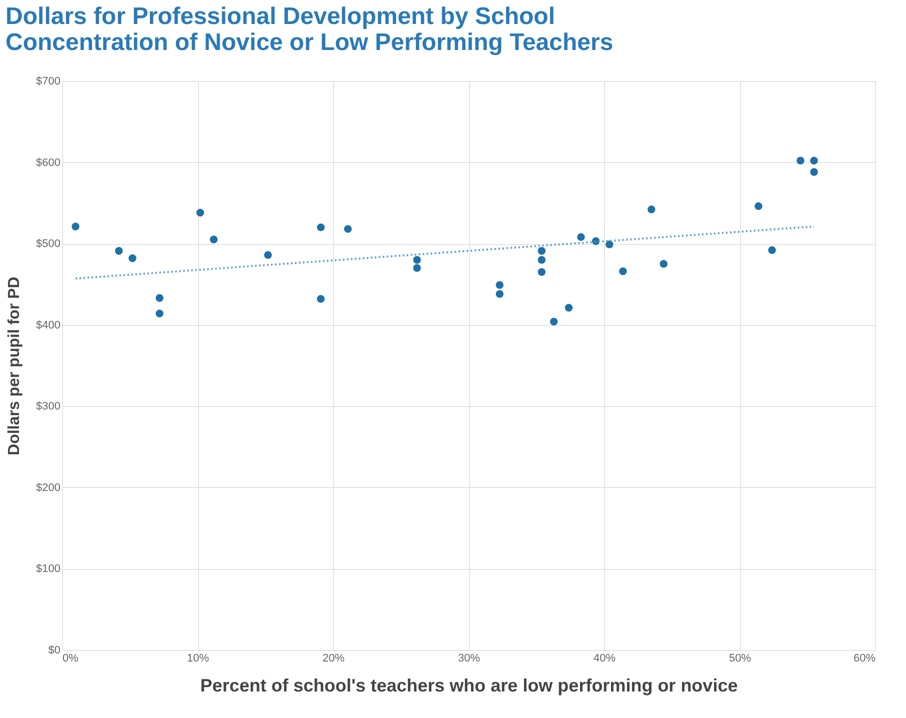  I want to click on x-tick-label: 0%, so click(70, 658).